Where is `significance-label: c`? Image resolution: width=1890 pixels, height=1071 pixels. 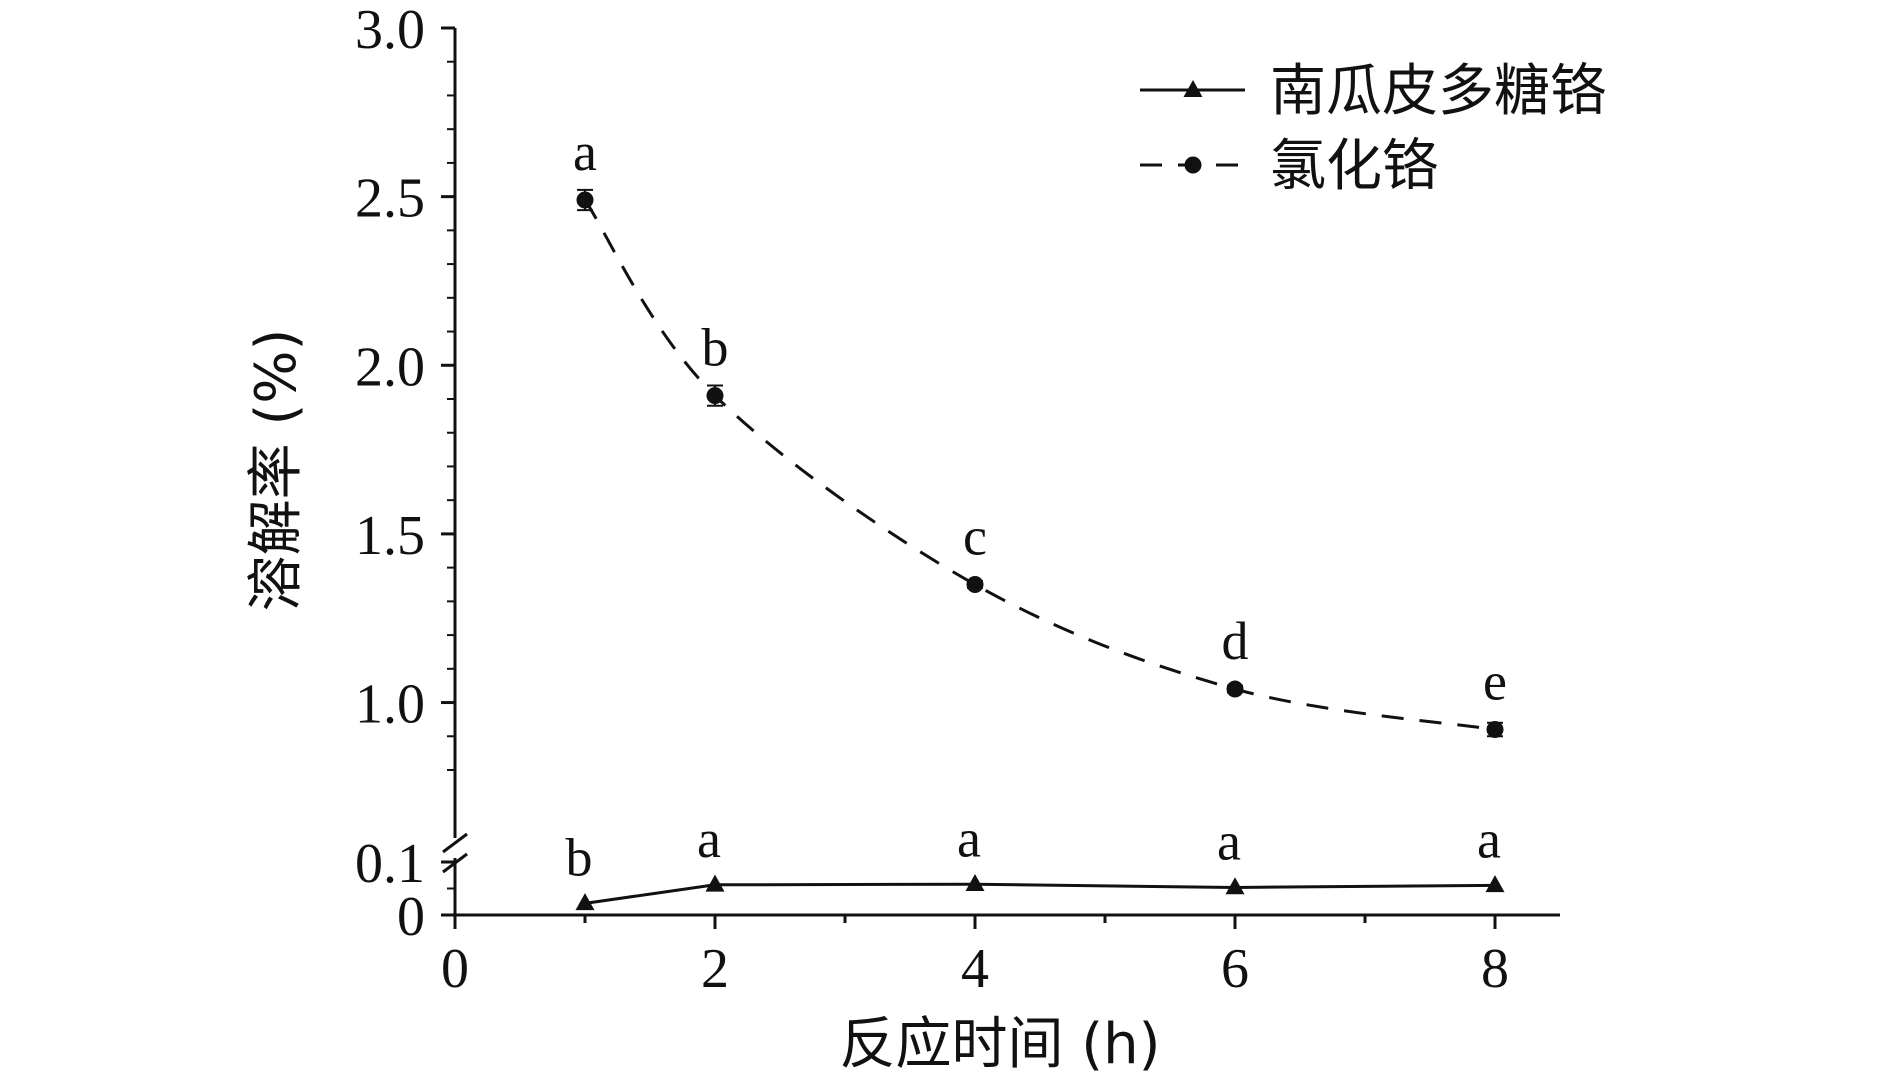 significance-label: c is located at coordinates (975, 537).